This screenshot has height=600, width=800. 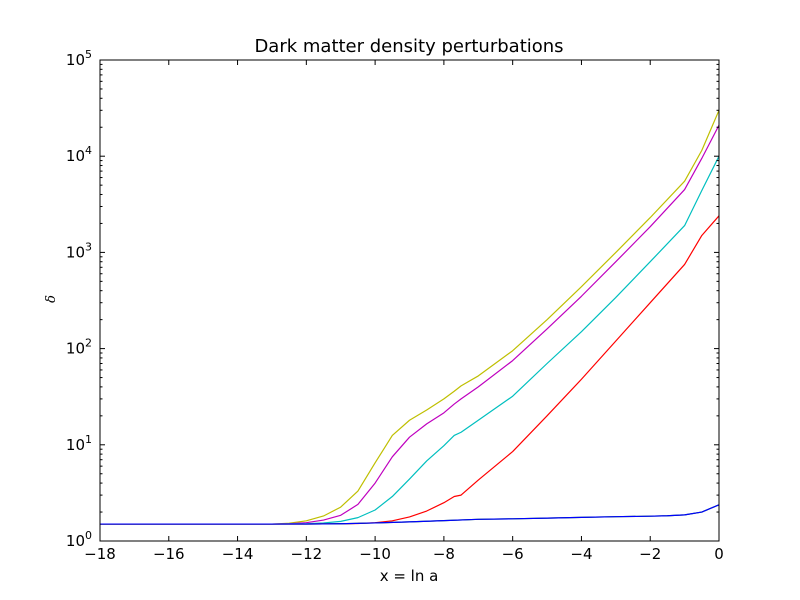 I want to click on x-tick-label: 0, so click(x=719, y=554).